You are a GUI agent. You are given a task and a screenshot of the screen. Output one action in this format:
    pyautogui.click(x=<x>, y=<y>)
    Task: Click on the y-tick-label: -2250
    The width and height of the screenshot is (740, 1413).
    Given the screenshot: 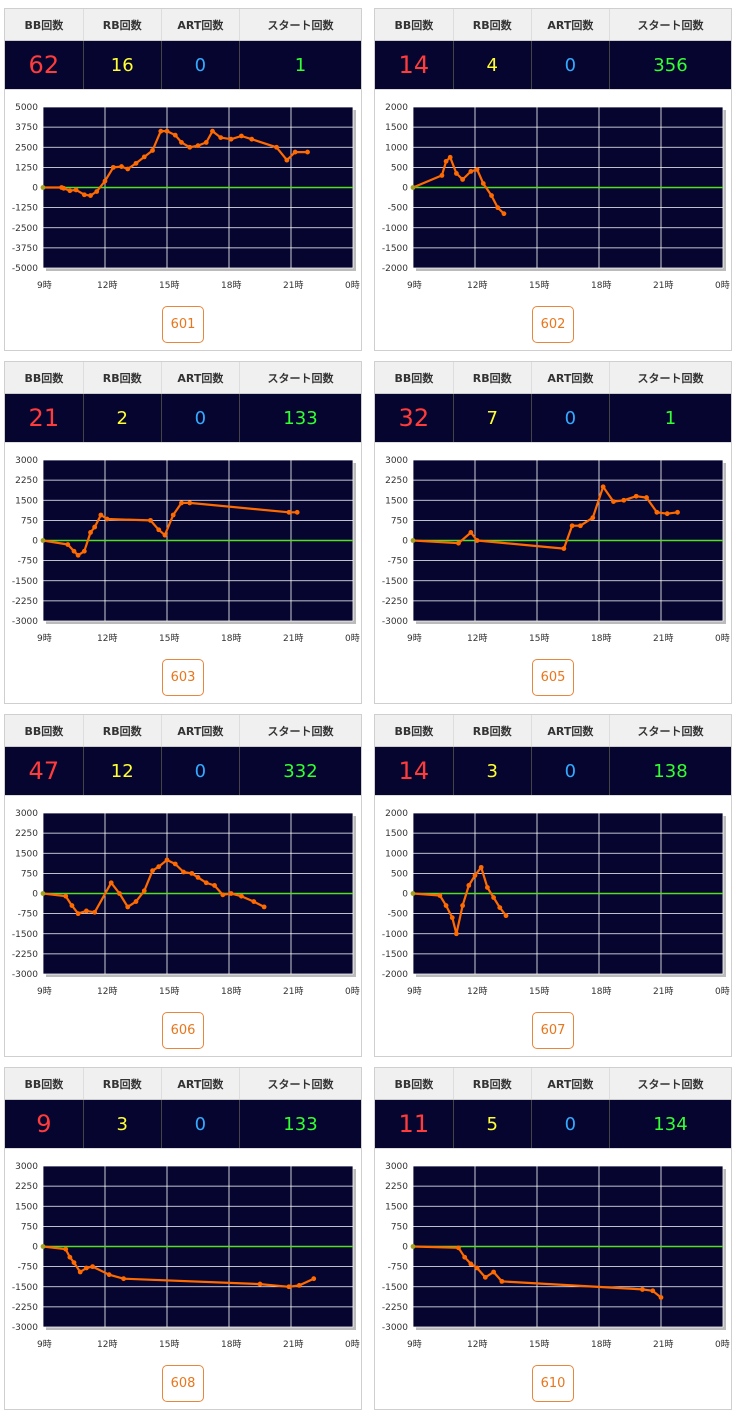 What is the action you would take?
    pyautogui.click(x=395, y=602)
    